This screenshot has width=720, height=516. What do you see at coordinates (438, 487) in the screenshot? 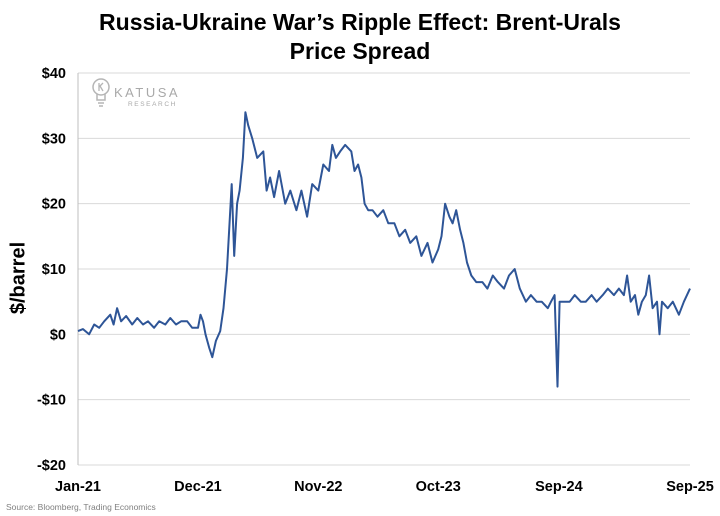
I see `x-tick-label: Oct-23` at bounding box center [438, 487].